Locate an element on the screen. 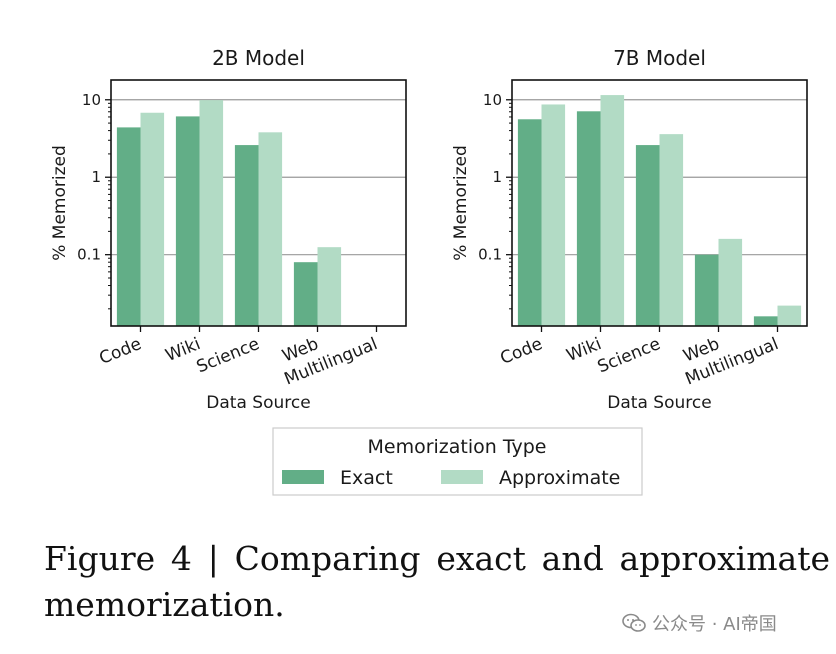  bar-exact-multilingual is located at coordinates (765, 321).